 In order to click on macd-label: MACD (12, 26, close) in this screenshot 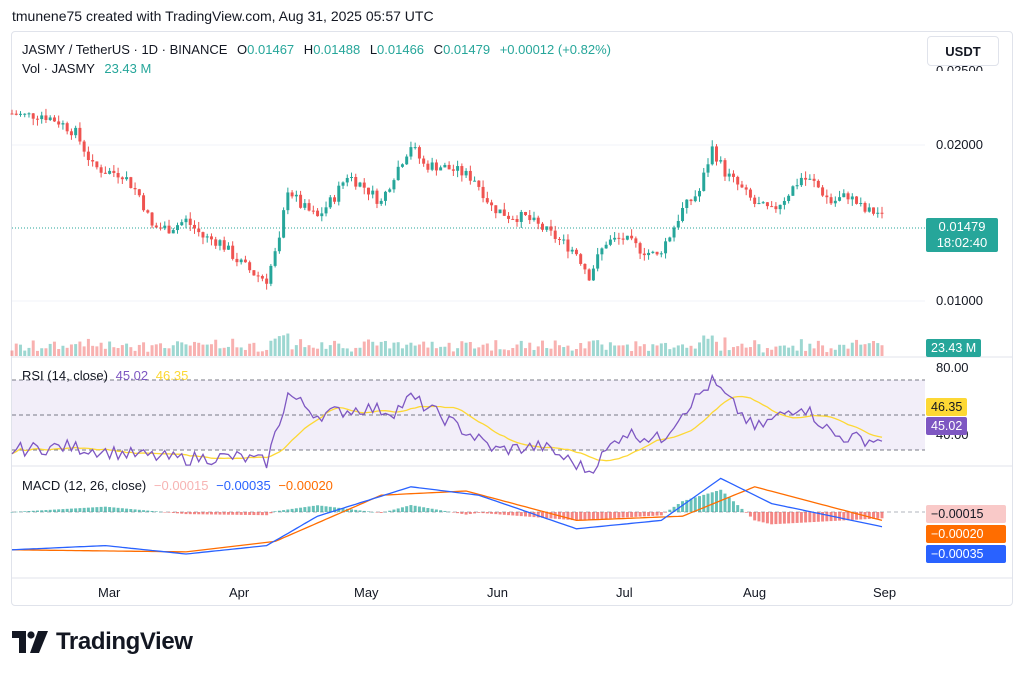, I will do `click(84, 485)`.